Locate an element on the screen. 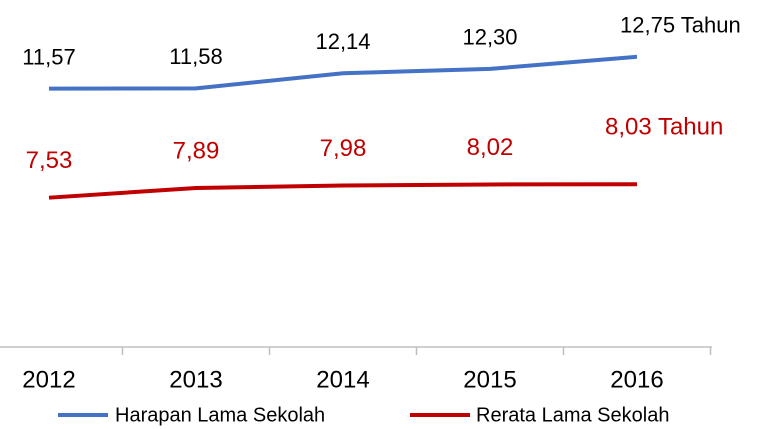  data-label: 7,53 is located at coordinates (49, 160).